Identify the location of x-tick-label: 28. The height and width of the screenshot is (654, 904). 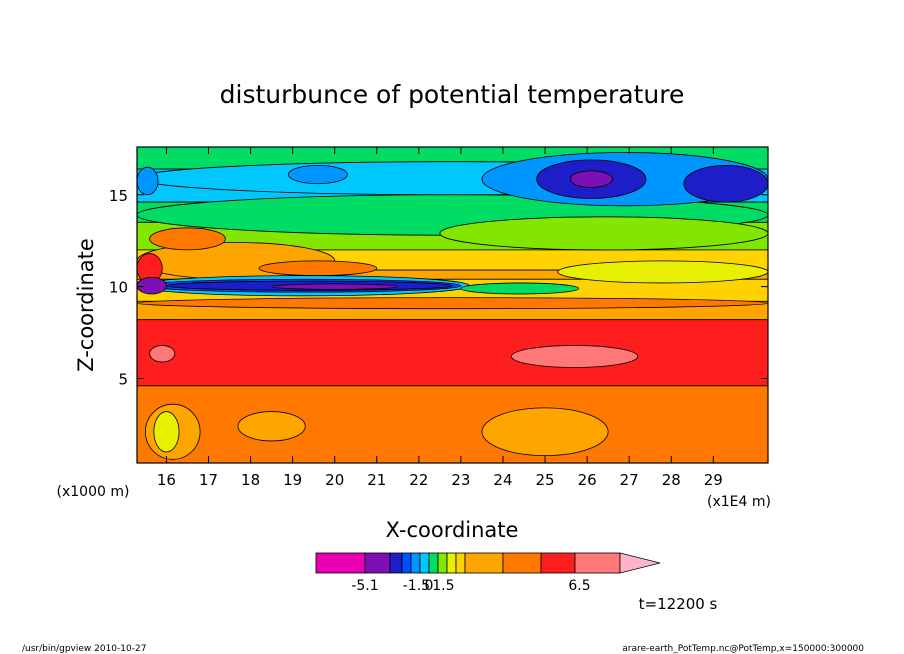
(671, 480).